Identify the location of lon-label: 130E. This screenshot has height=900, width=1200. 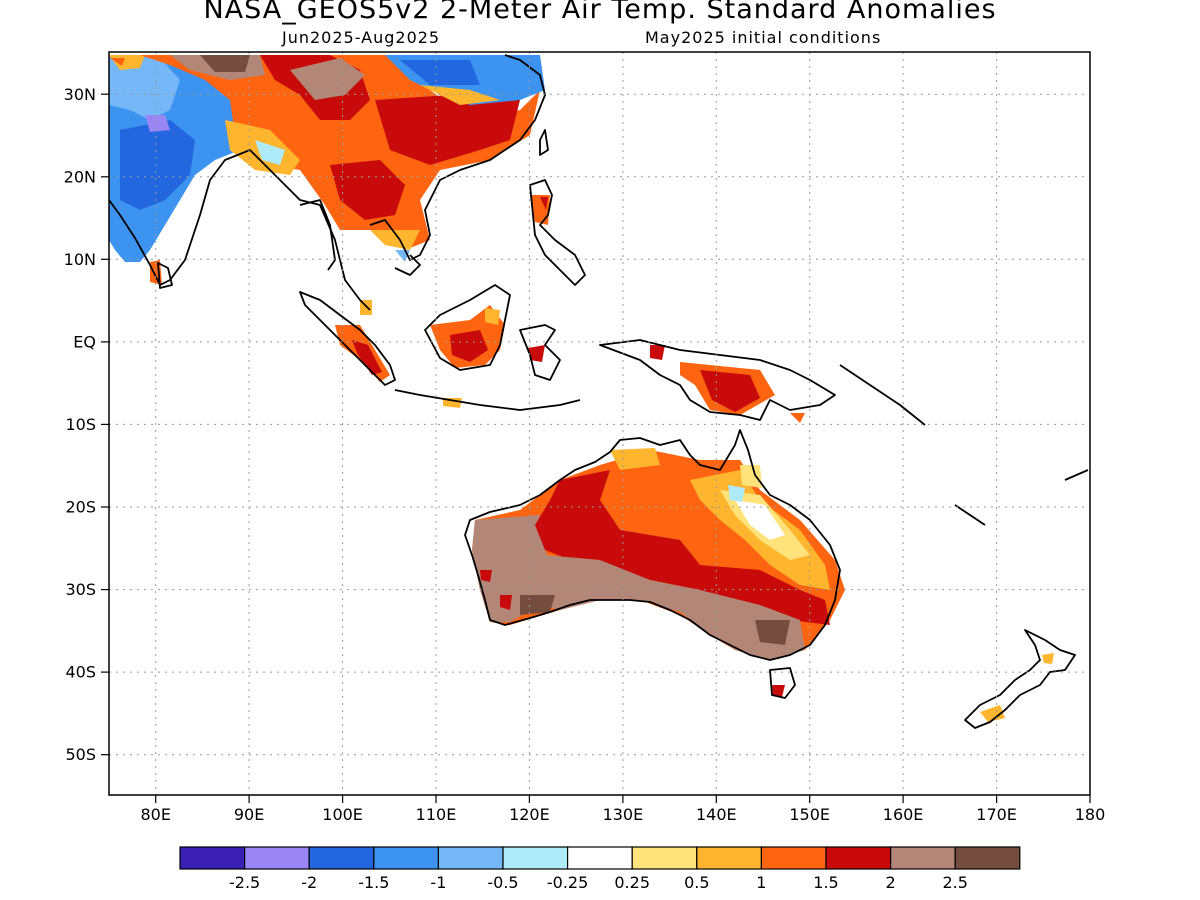
(623, 814).